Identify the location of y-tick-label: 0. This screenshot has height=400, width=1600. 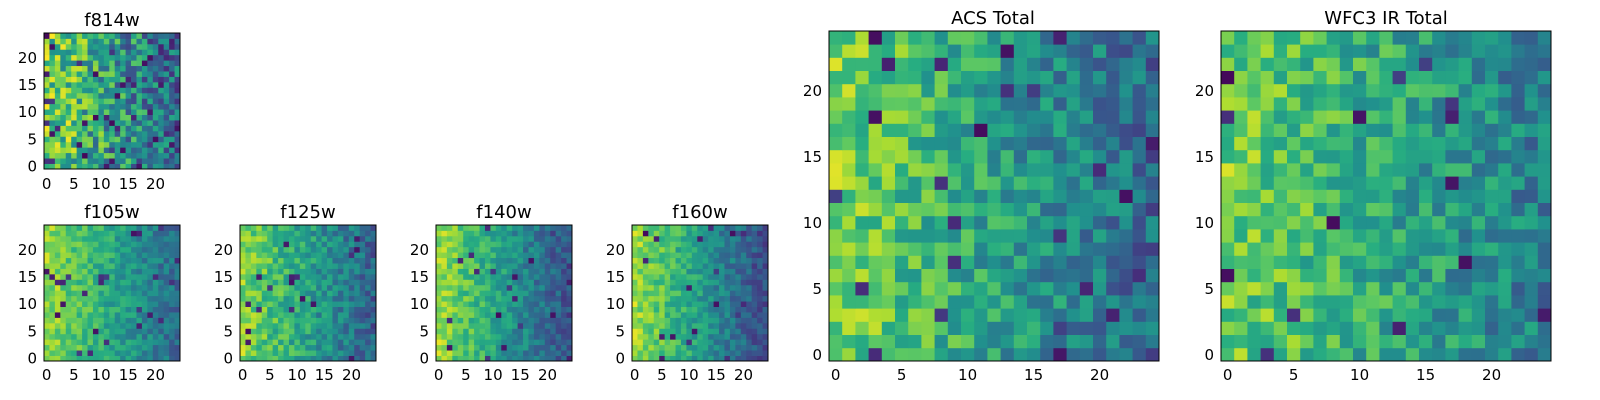
(817, 355).